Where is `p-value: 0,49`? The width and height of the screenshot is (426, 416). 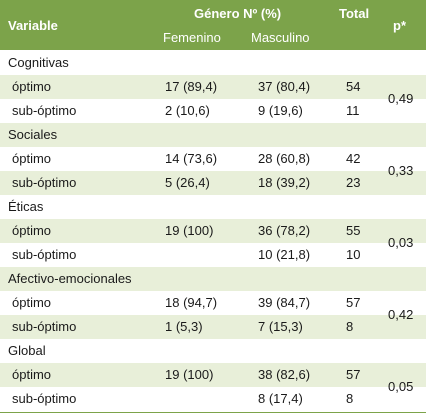 p-value: 0,49 is located at coordinates (401, 98).